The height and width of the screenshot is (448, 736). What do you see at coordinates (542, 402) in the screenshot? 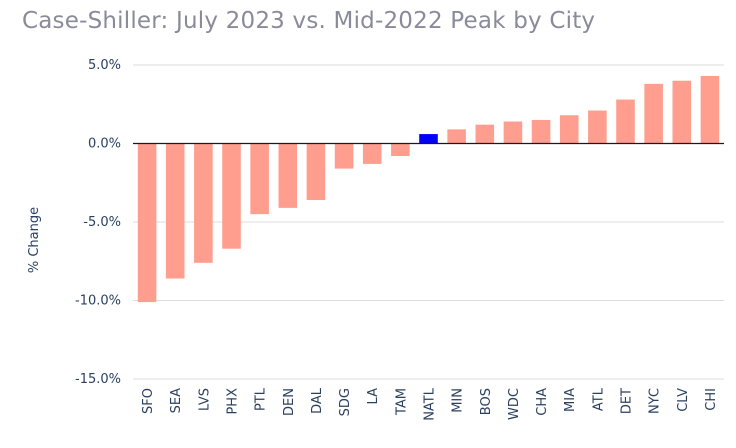
I see `x-tick-label: CHA` at bounding box center [542, 402].